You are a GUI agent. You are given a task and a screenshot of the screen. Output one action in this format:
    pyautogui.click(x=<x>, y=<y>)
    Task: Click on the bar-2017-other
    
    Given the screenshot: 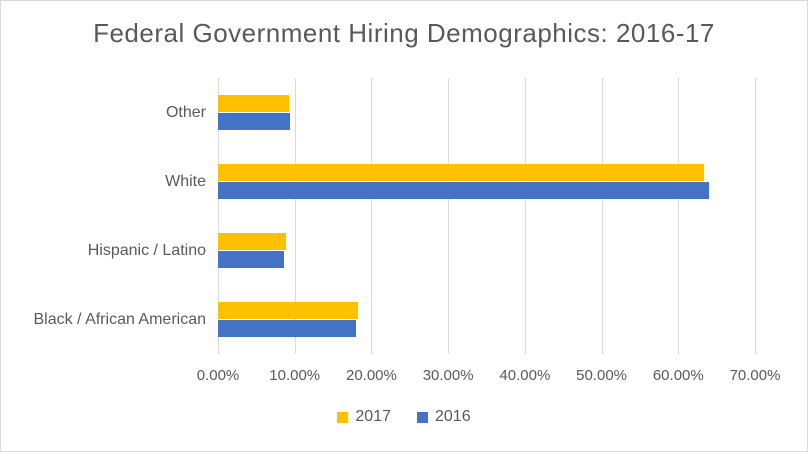 What is the action you would take?
    pyautogui.click(x=253, y=103)
    